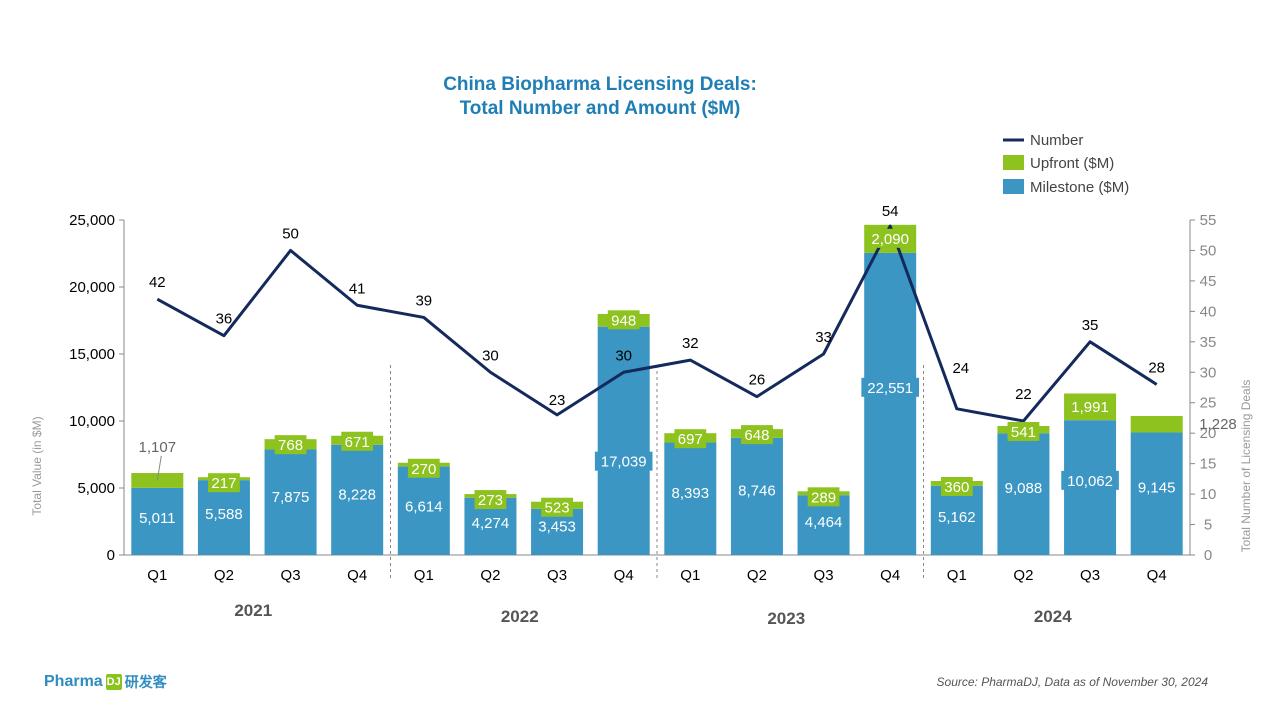 Image resolution: width=1280 pixels, height=720 pixels. Describe the element at coordinates (1156, 424) in the screenshot. I see `bar-upfront` at that location.